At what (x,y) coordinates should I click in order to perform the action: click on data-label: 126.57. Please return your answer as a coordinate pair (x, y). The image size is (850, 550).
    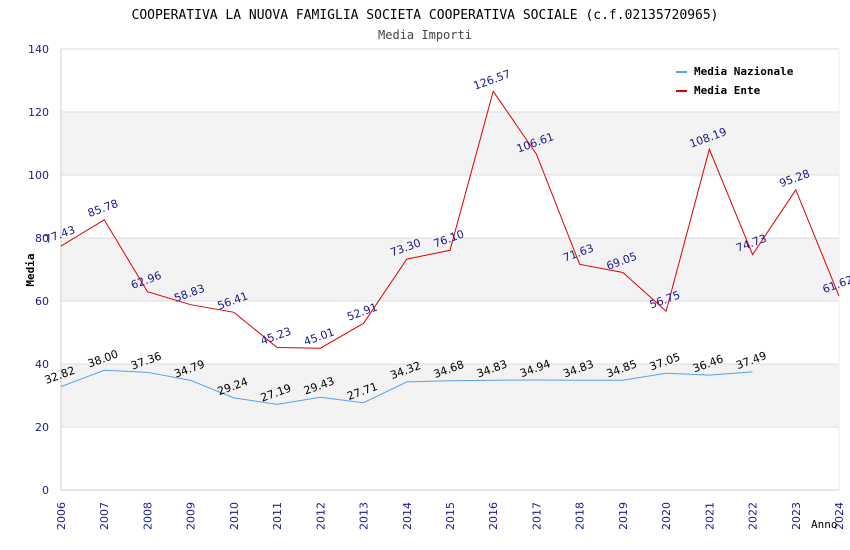
    Looking at the image, I should click on (492, 79).